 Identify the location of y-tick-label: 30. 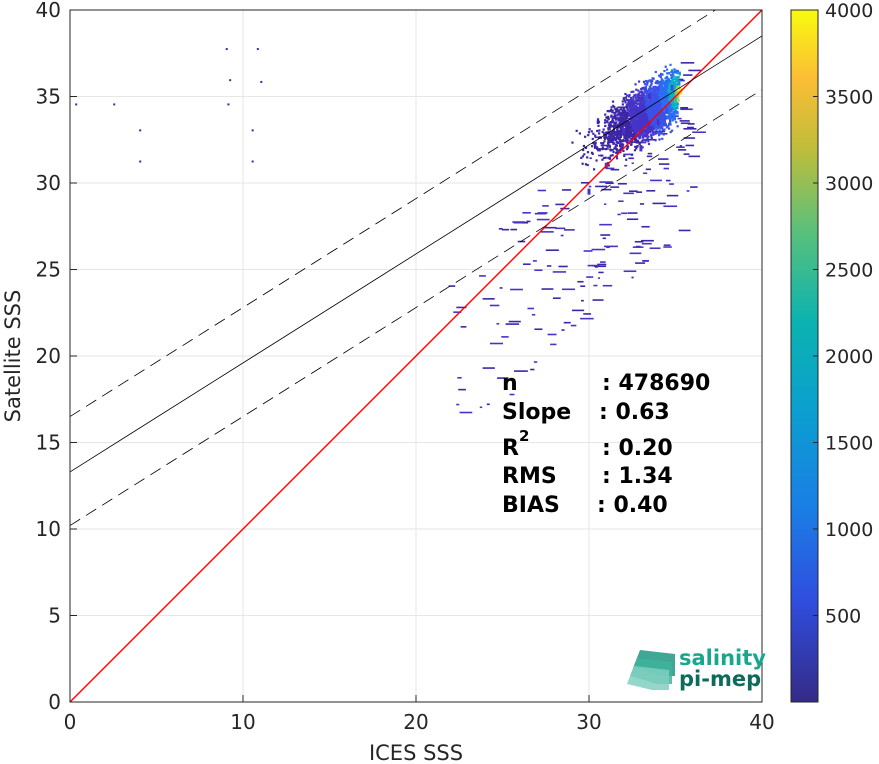
(48, 183).